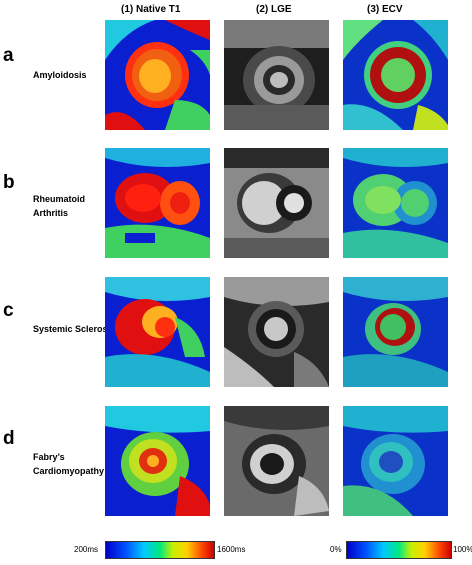  I want to click on row-label-systemic-sclerosis: Systemic Sclerosis, so click(74, 329).